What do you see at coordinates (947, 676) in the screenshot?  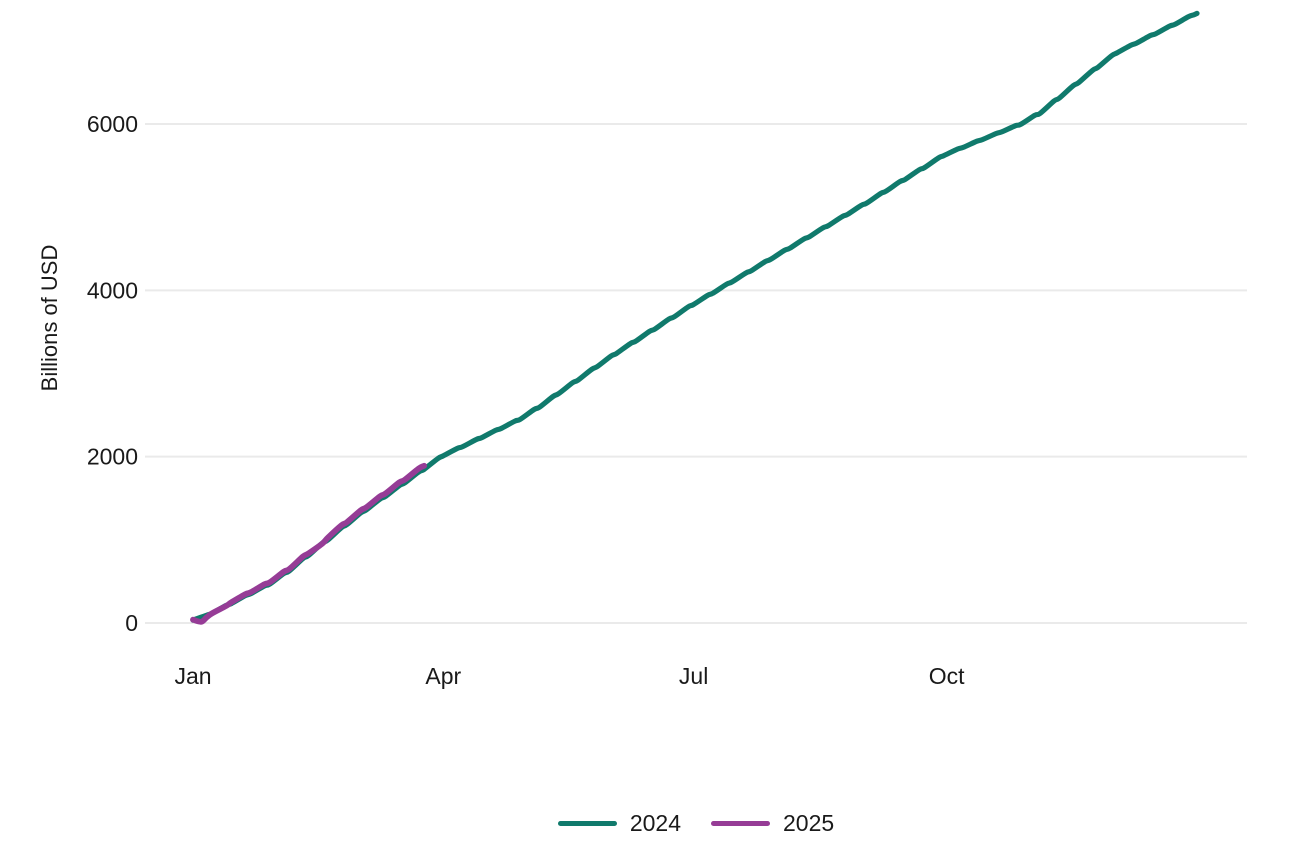 I see `x-tick-label-oct: Oct` at bounding box center [947, 676].